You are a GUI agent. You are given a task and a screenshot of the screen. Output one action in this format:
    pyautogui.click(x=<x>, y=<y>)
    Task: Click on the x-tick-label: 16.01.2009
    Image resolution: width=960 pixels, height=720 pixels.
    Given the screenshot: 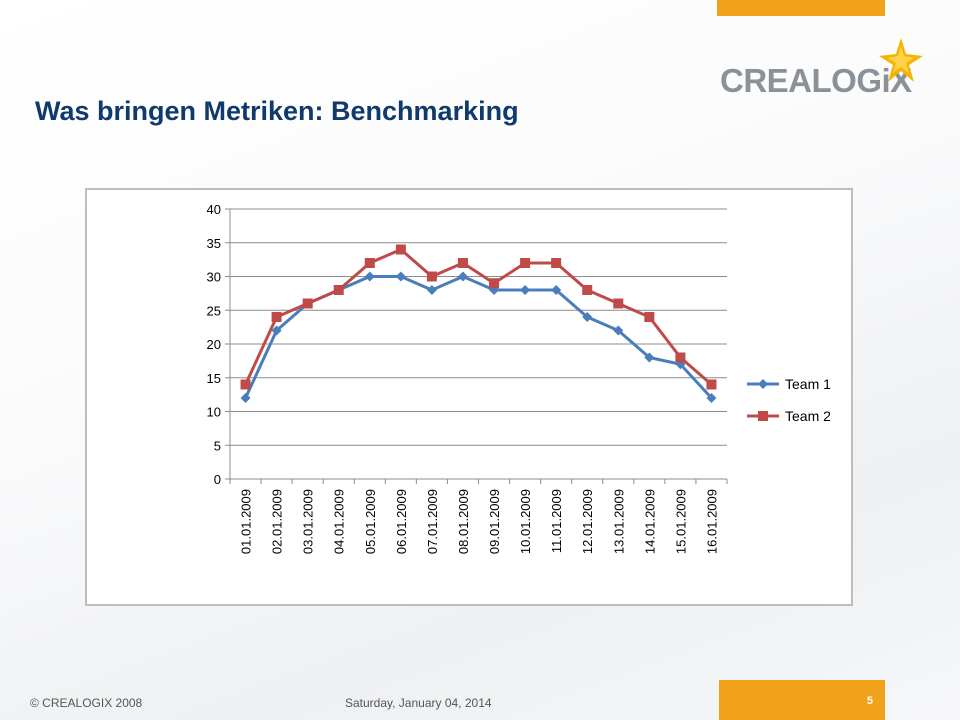 What is the action you would take?
    pyautogui.click(x=711, y=521)
    